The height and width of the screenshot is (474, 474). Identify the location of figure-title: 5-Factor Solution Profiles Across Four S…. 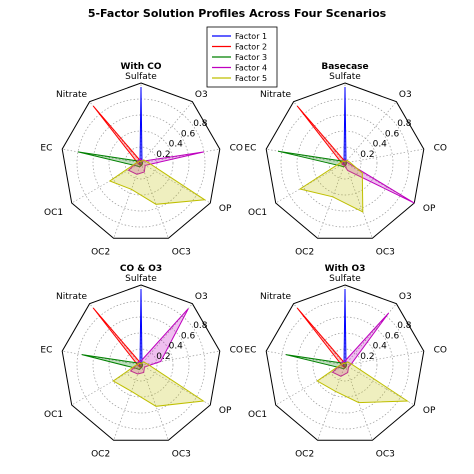
(237, 13).